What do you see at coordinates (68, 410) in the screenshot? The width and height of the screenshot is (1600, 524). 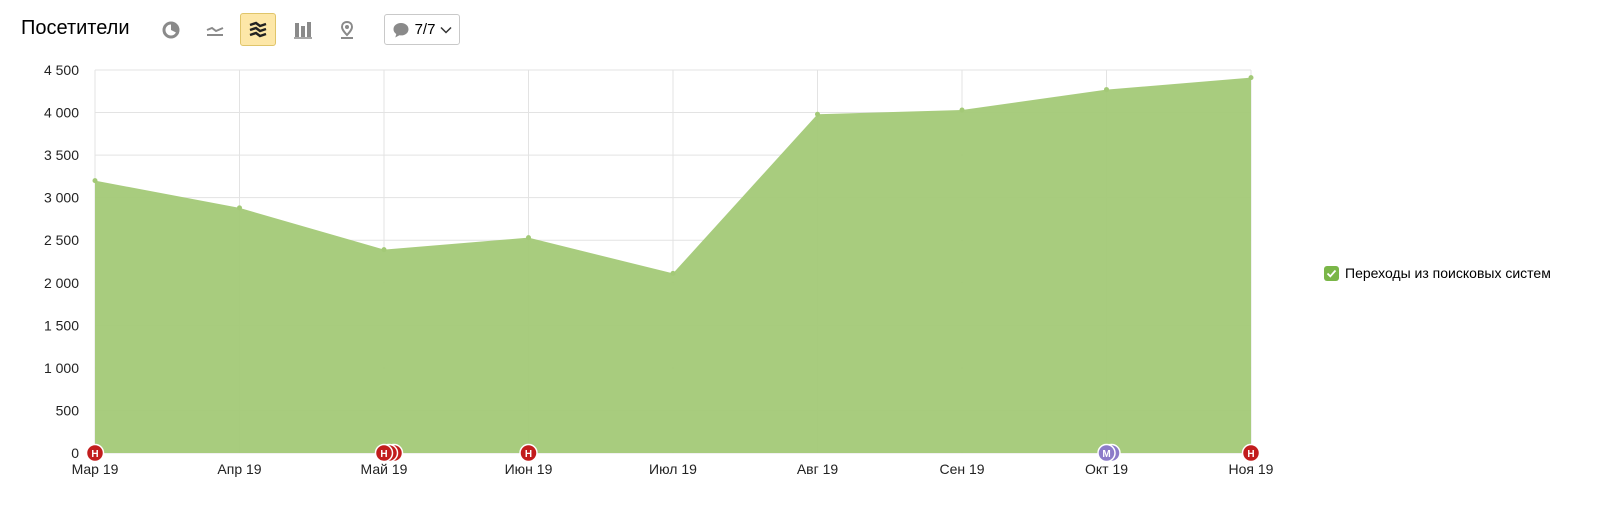 I see `y-tick-label: 500` at bounding box center [68, 410].